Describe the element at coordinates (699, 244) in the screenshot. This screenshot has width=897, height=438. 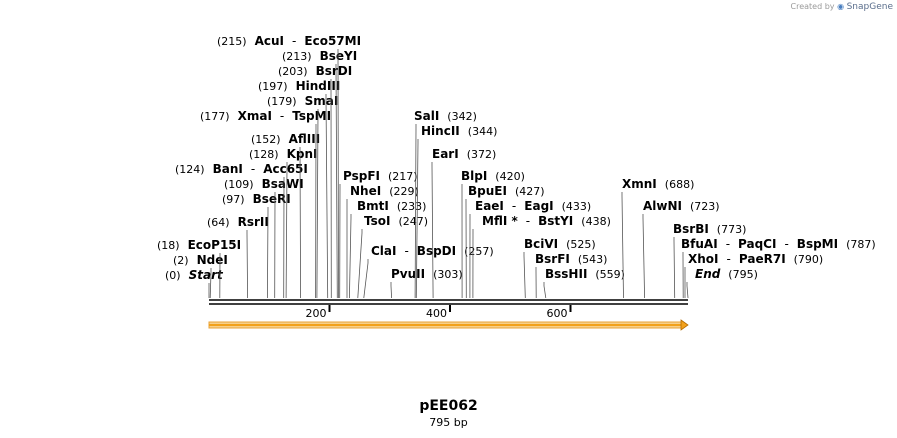
I see `site-enzyme-name: BfuAI` at that location.